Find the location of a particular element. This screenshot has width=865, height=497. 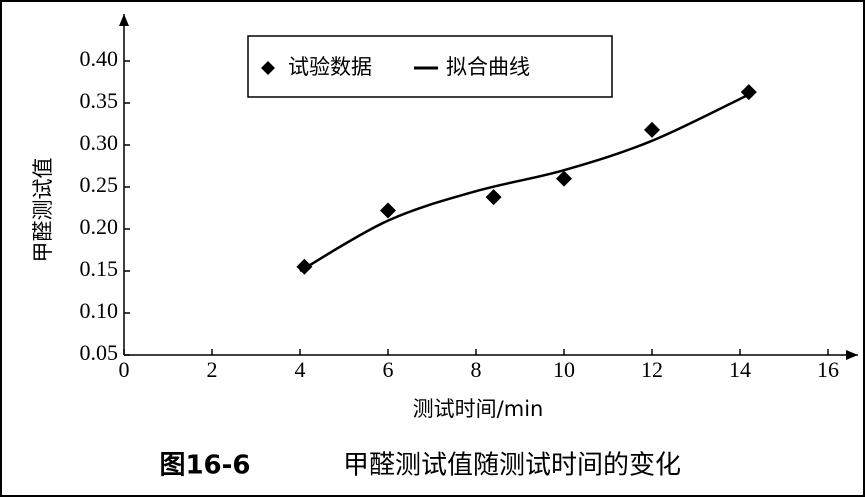

x-tick-label: 0 is located at coordinates (124, 369).